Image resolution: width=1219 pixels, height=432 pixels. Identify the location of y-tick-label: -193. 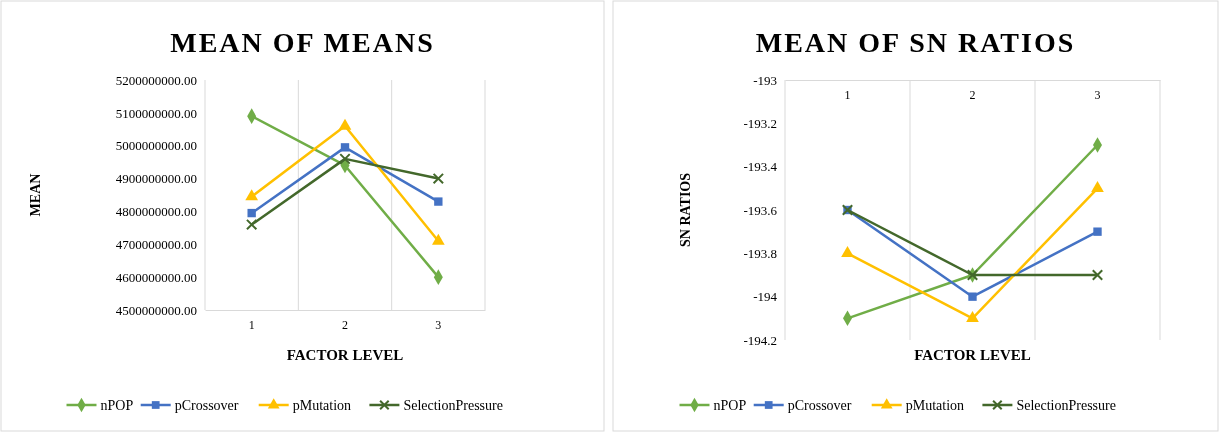
(765, 80).